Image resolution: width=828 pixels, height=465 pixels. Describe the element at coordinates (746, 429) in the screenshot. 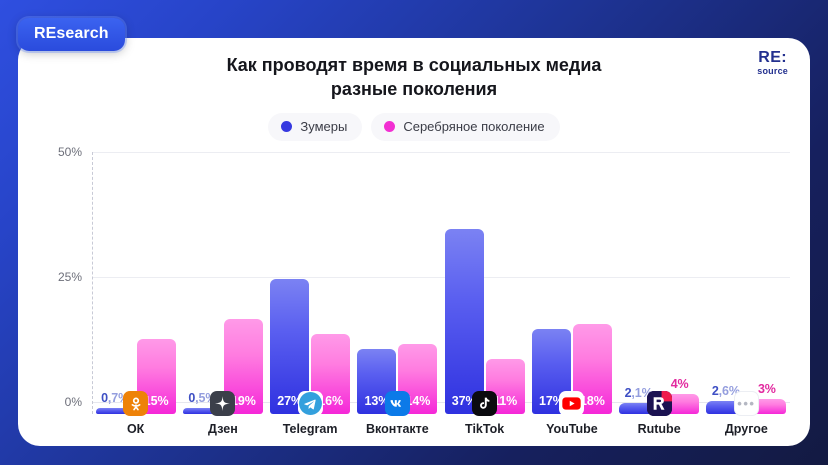

I see `x-axis-item-label: Другое` at that location.